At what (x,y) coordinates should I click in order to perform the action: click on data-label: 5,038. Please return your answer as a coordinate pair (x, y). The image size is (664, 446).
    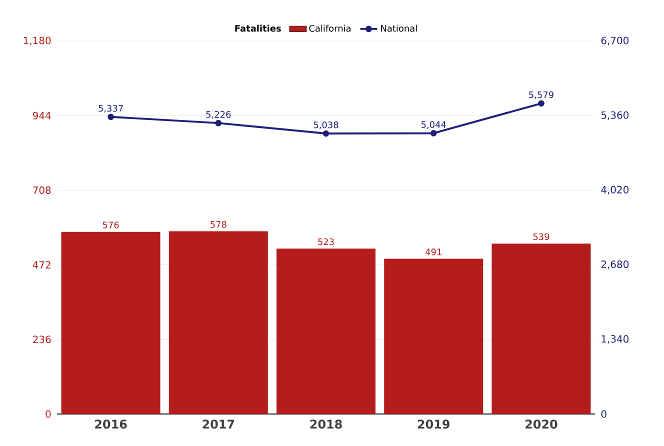
    Looking at the image, I should click on (326, 126).